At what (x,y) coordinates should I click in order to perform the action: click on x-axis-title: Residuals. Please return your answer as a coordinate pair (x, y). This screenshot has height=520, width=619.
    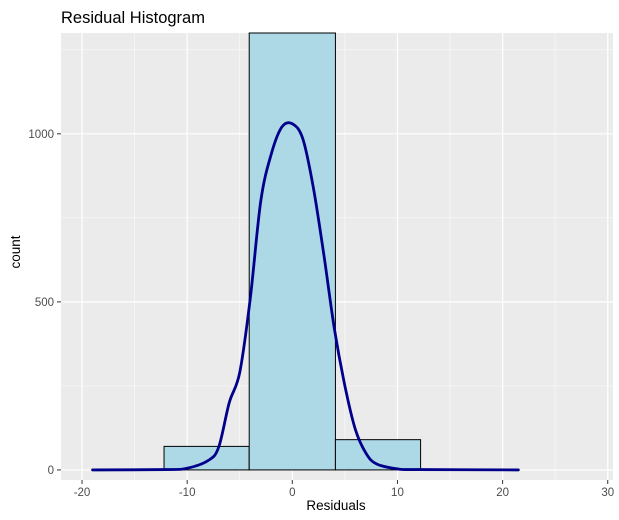
    Looking at the image, I should click on (336, 505).